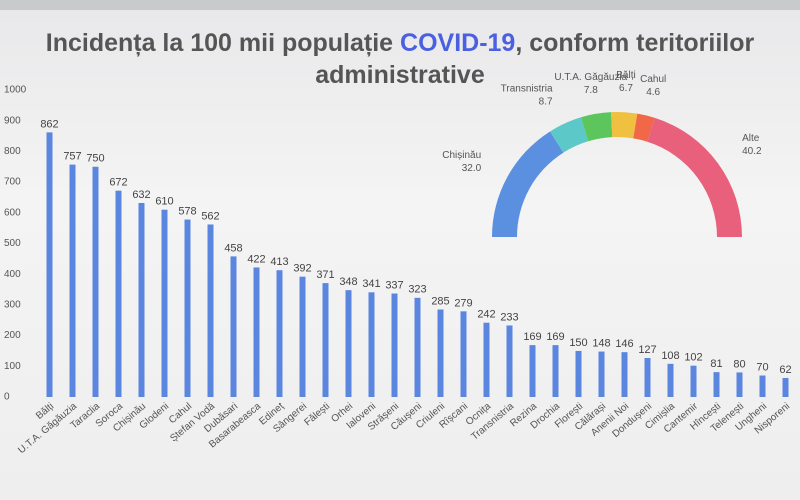 Image resolution: width=800 pixels, height=500 pixels. What do you see at coordinates (693, 358) in the screenshot?
I see `value-label: 102` at bounding box center [693, 358].